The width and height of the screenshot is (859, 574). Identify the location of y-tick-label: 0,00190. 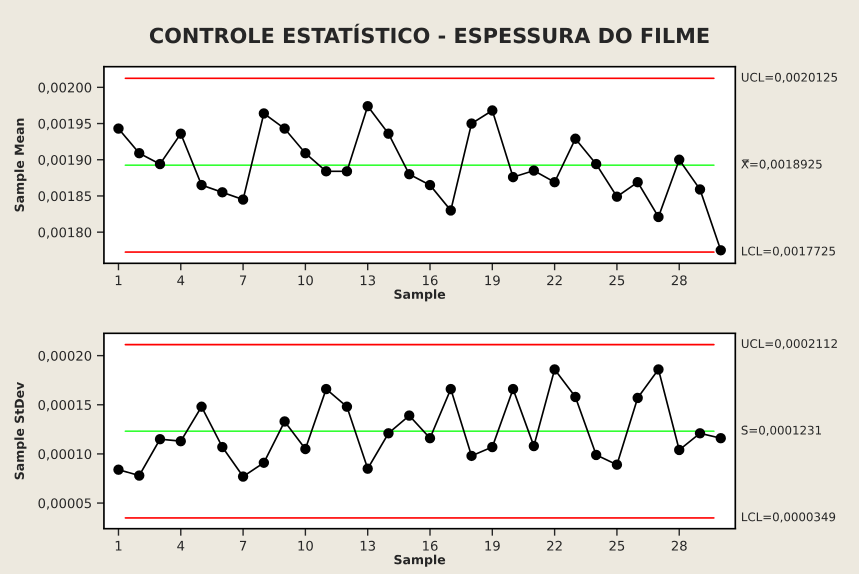
(65, 160).